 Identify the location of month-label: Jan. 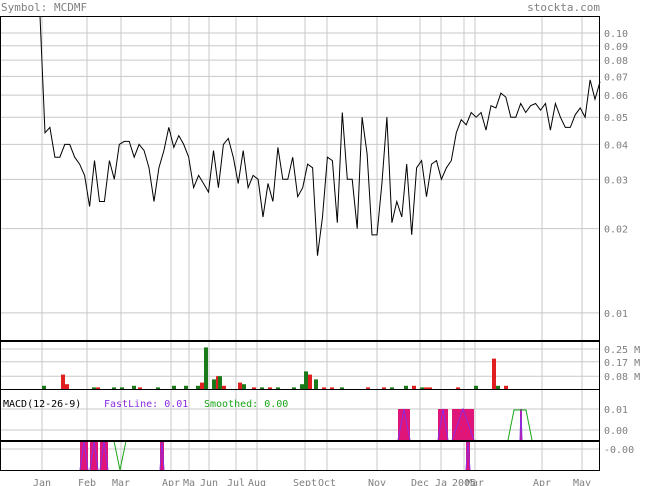
(42, 482).